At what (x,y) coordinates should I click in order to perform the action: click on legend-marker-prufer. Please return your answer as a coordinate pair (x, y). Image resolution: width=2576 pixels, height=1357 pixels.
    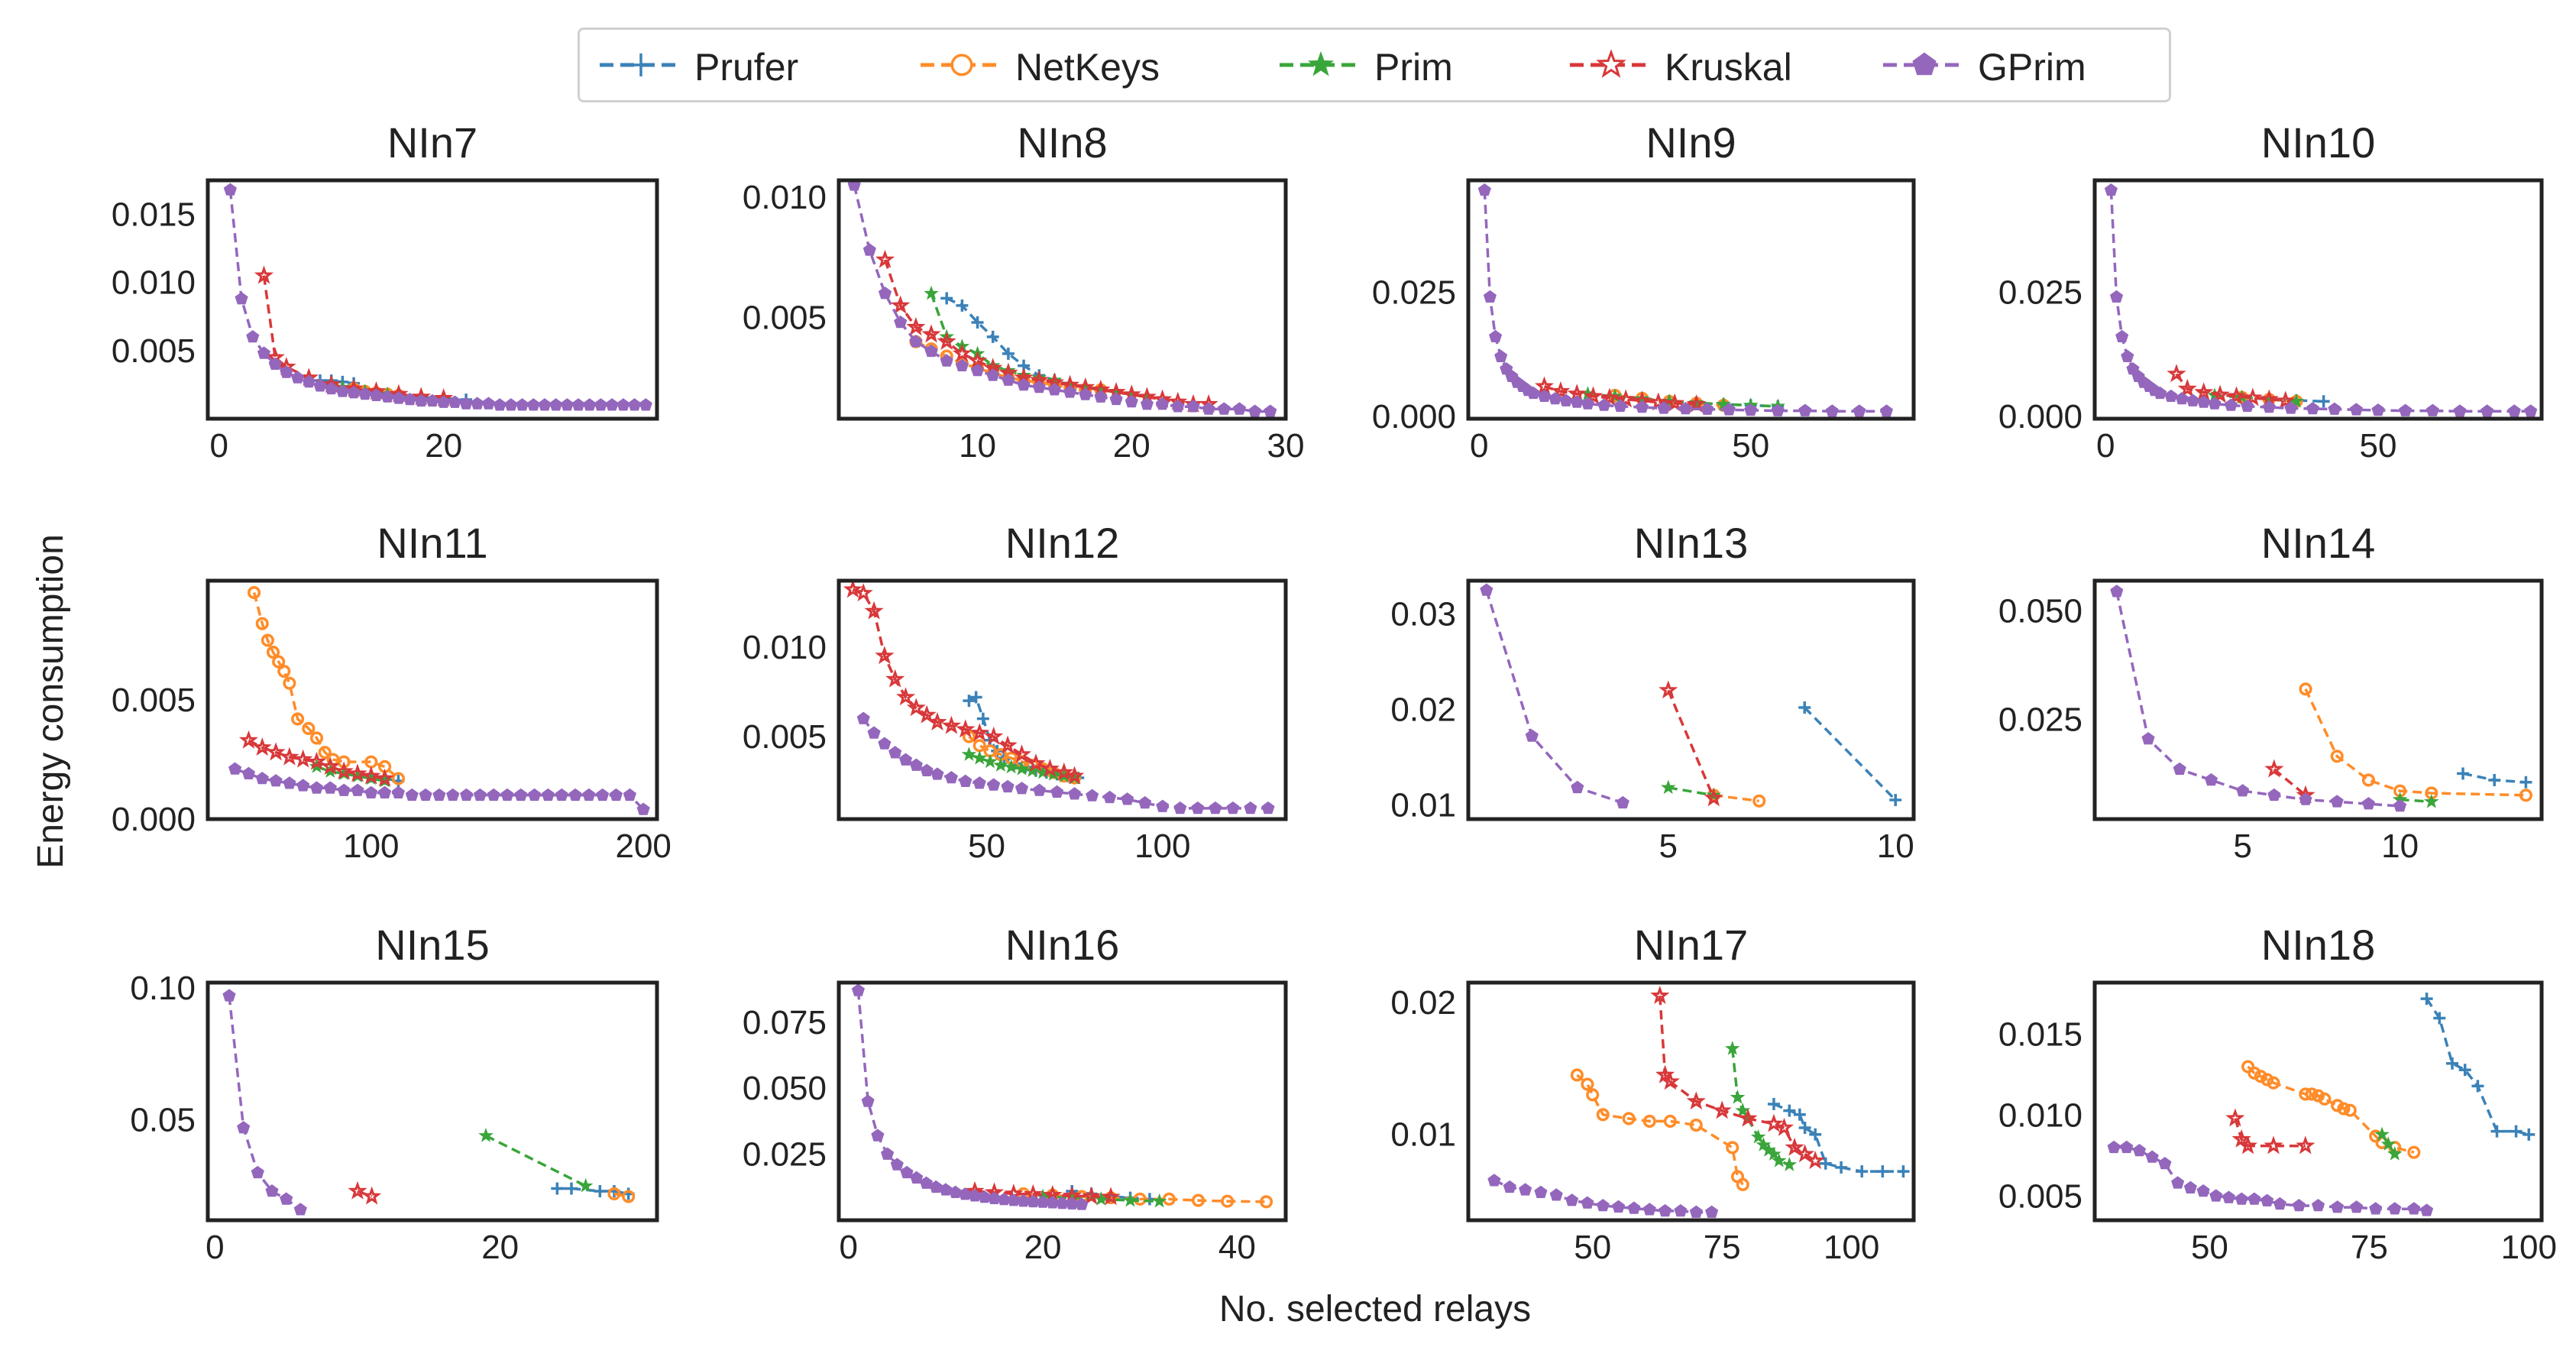
    Looking at the image, I should click on (640, 64).